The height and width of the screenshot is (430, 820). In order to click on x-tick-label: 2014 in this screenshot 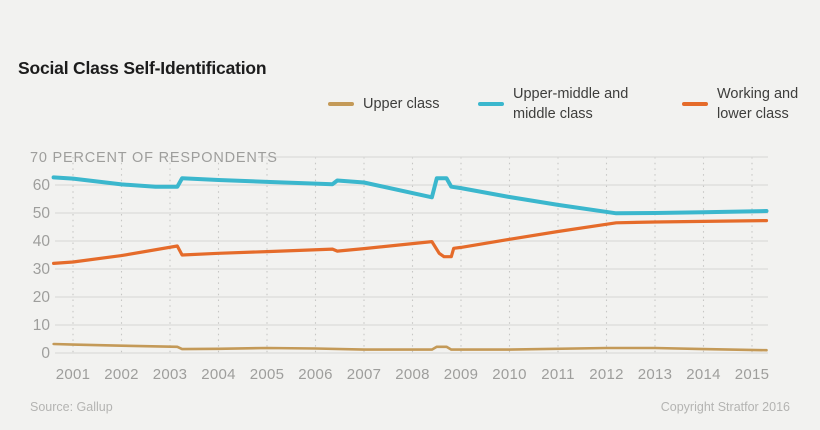, I will do `click(703, 374)`.